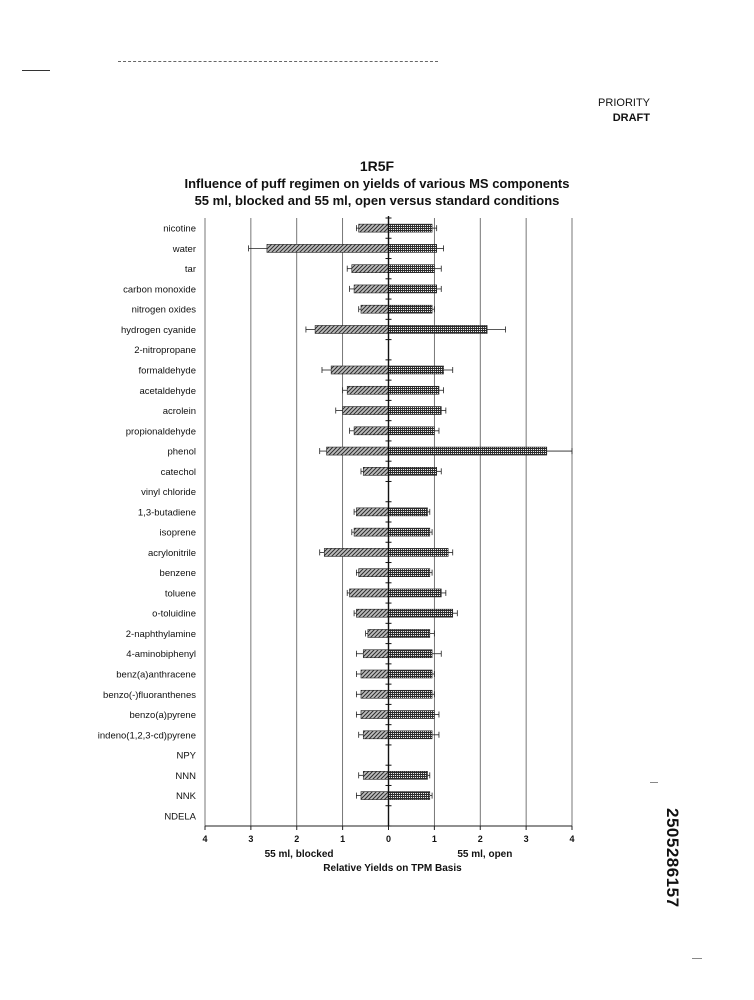 The width and height of the screenshot is (754, 1000). What do you see at coordinates (174, 614) in the screenshot?
I see `category-label: o-toluidine` at bounding box center [174, 614].